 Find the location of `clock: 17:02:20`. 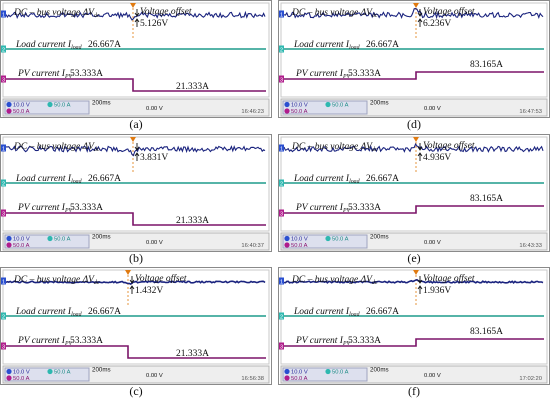

clock: 17:02:20 is located at coordinates (530, 379).